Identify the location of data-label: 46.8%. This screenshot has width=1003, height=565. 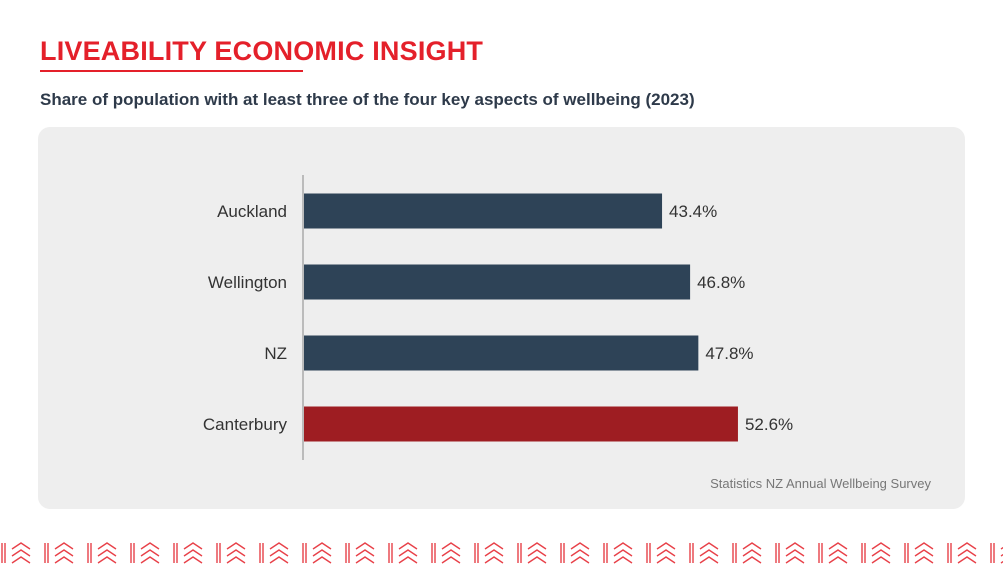
(721, 282).